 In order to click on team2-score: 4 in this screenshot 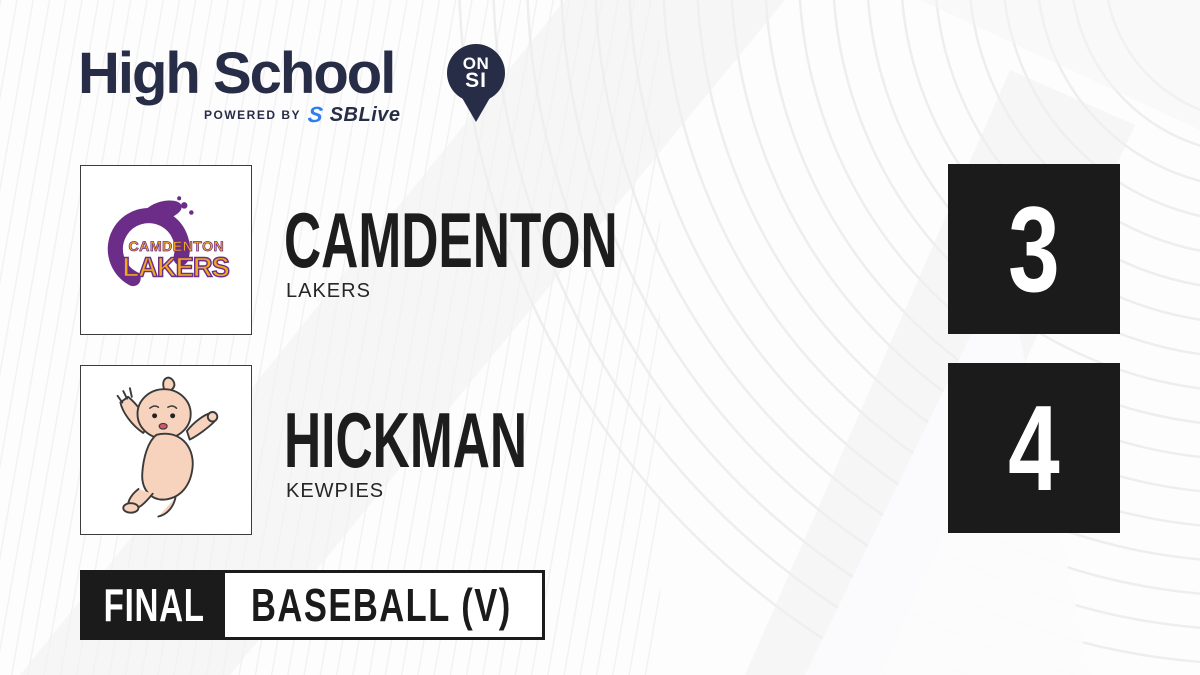, I will do `click(1034, 448)`.